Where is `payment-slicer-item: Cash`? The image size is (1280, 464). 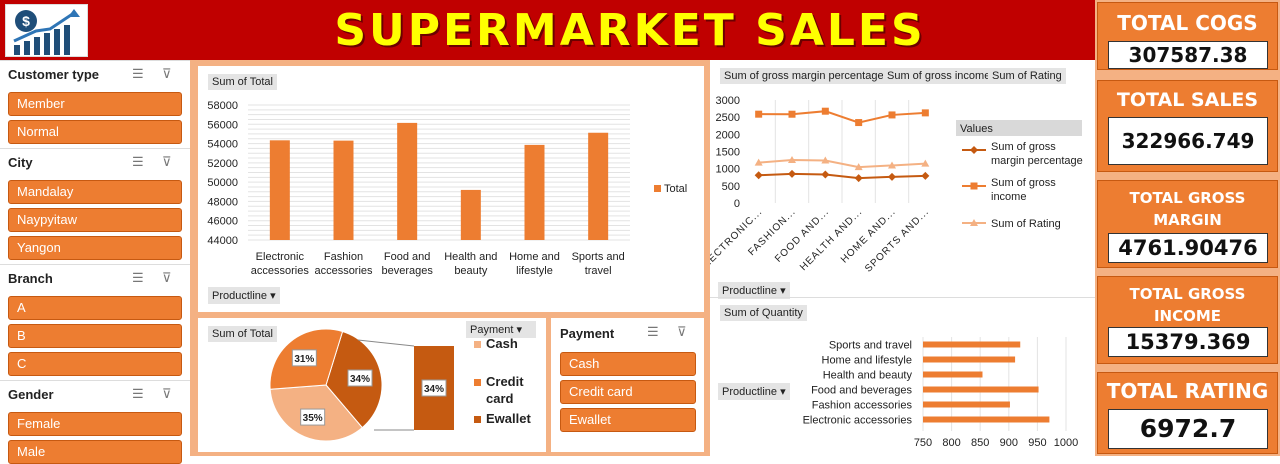 payment-slicer-item: Cash is located at coordinates (628, 364).